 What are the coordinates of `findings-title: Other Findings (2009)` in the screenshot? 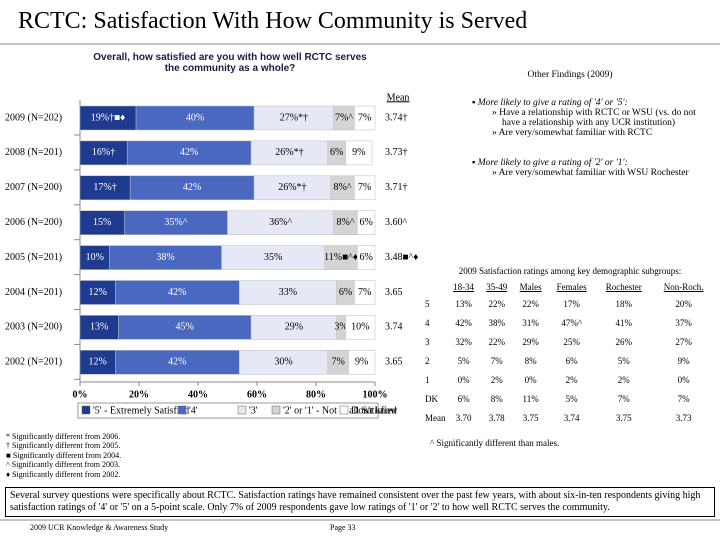 It's located at (570, 75).